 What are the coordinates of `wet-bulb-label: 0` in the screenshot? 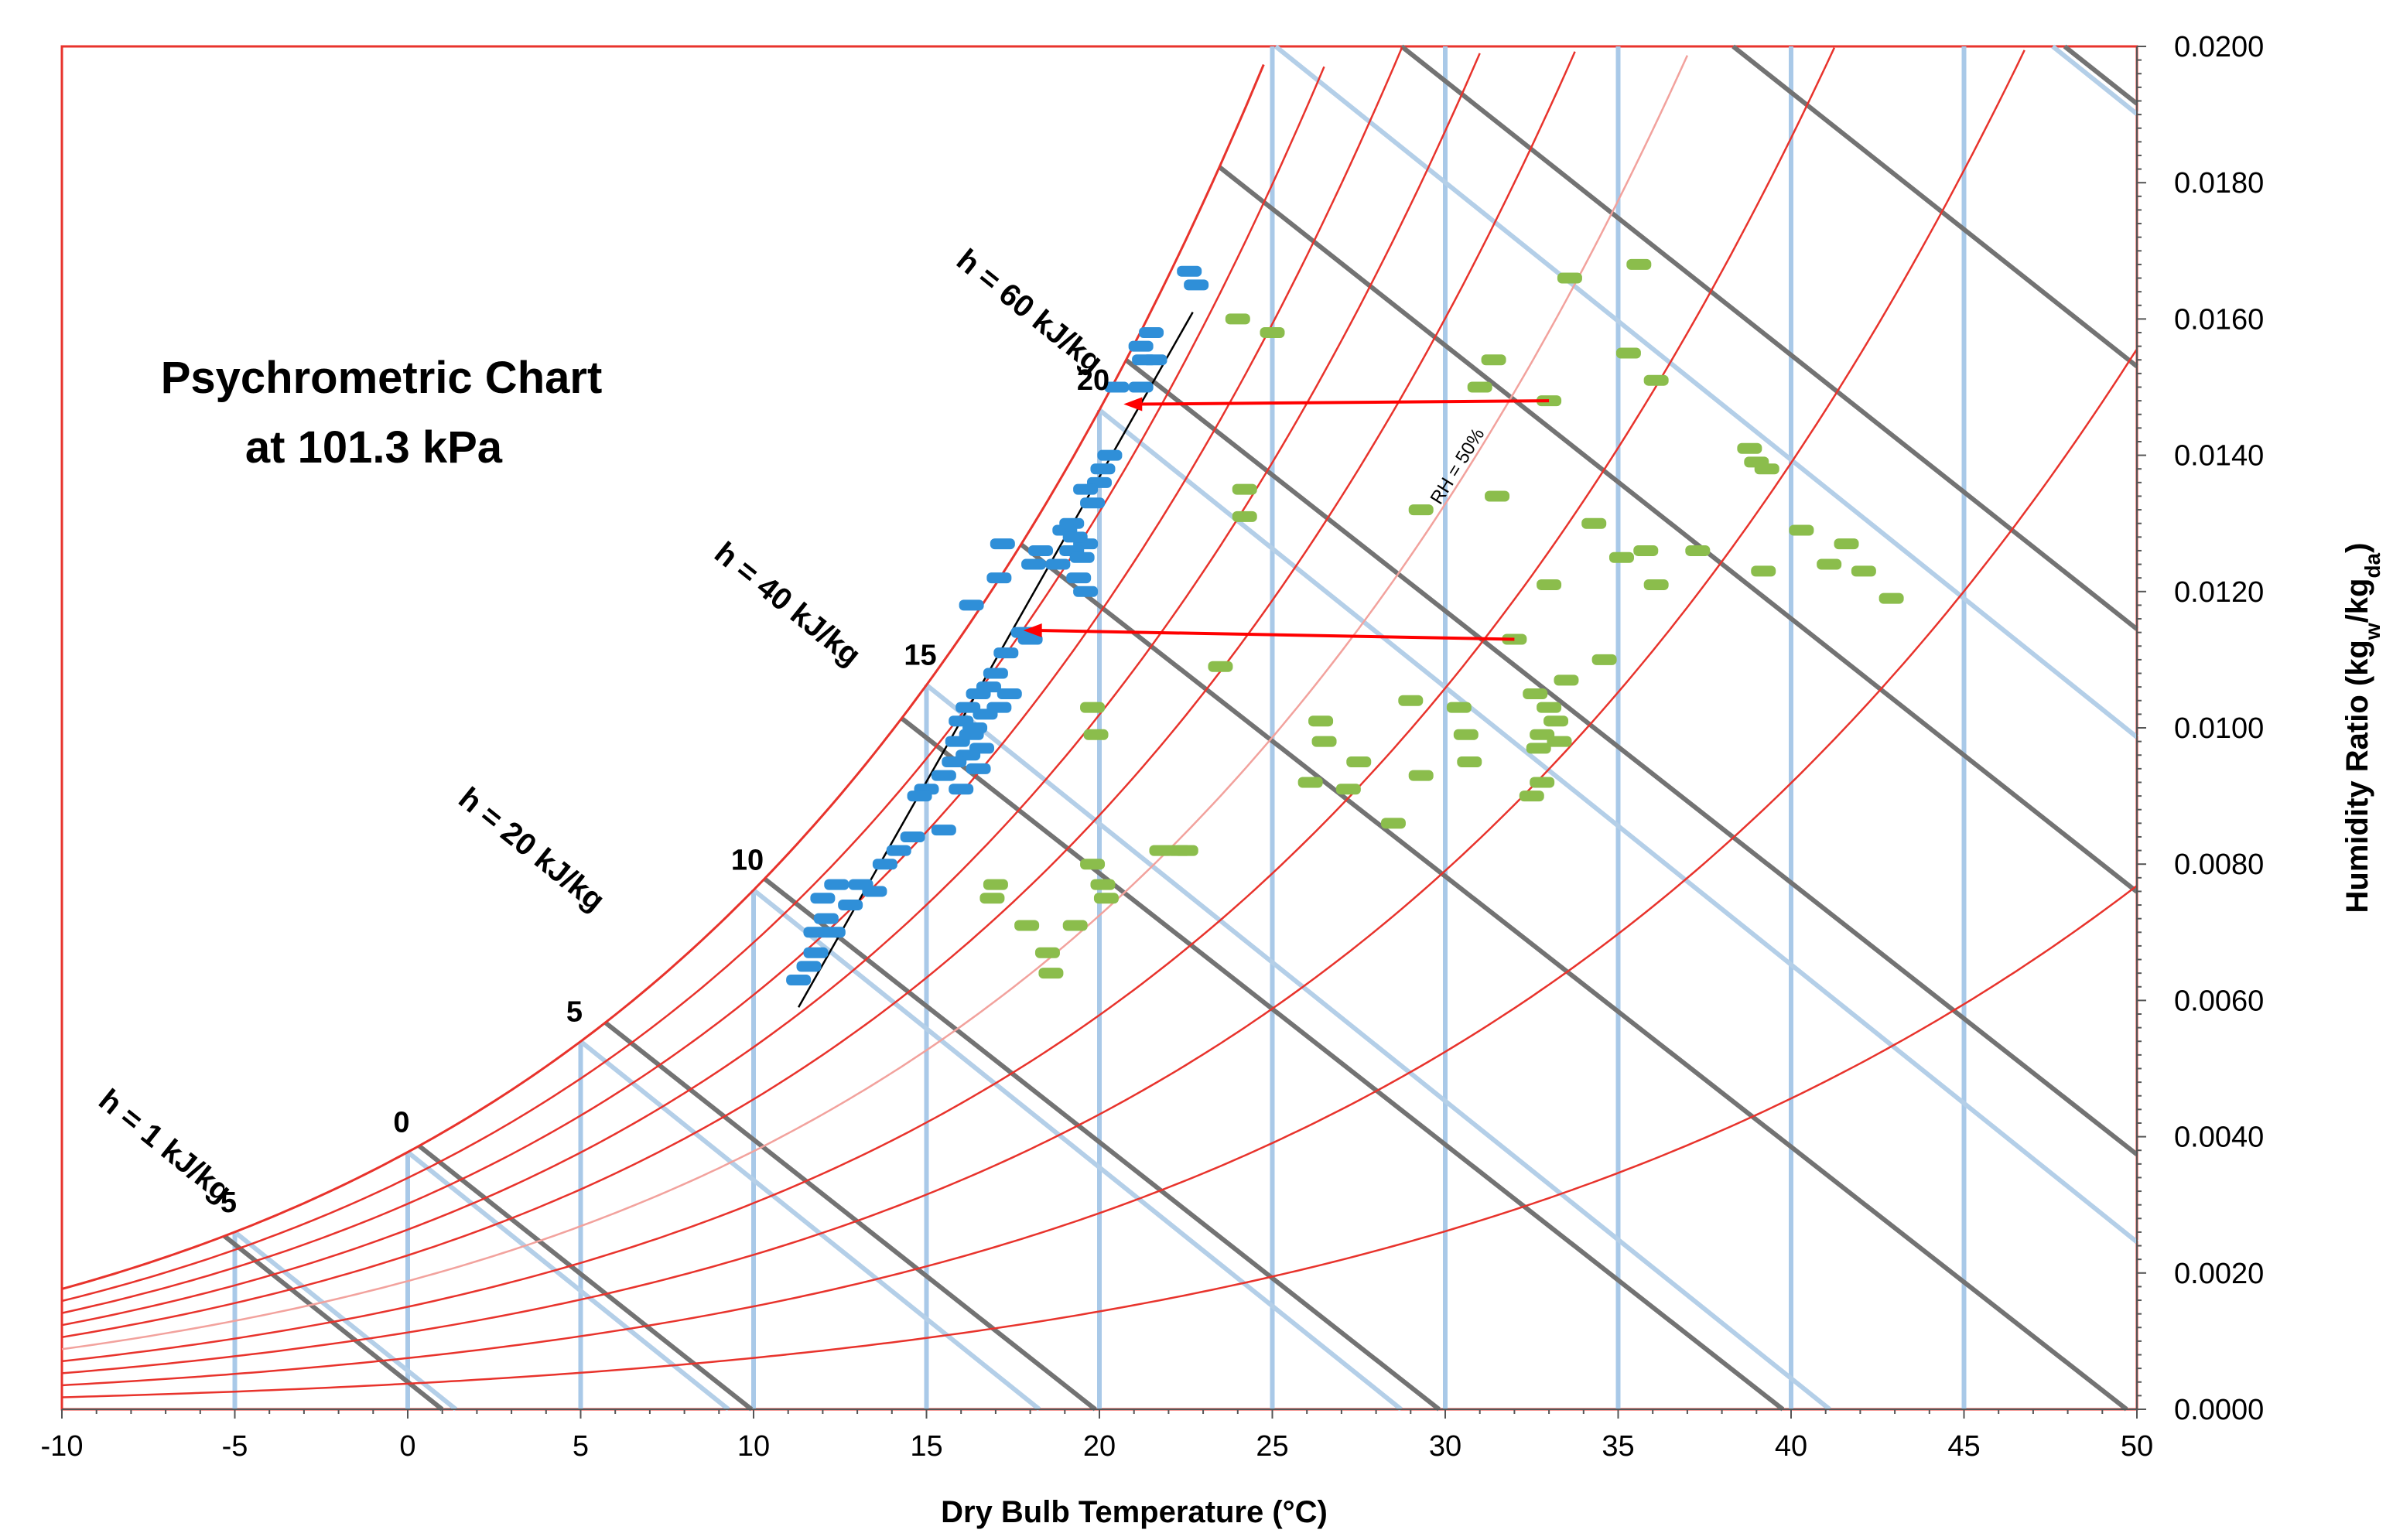 It's located at (401, 1123).